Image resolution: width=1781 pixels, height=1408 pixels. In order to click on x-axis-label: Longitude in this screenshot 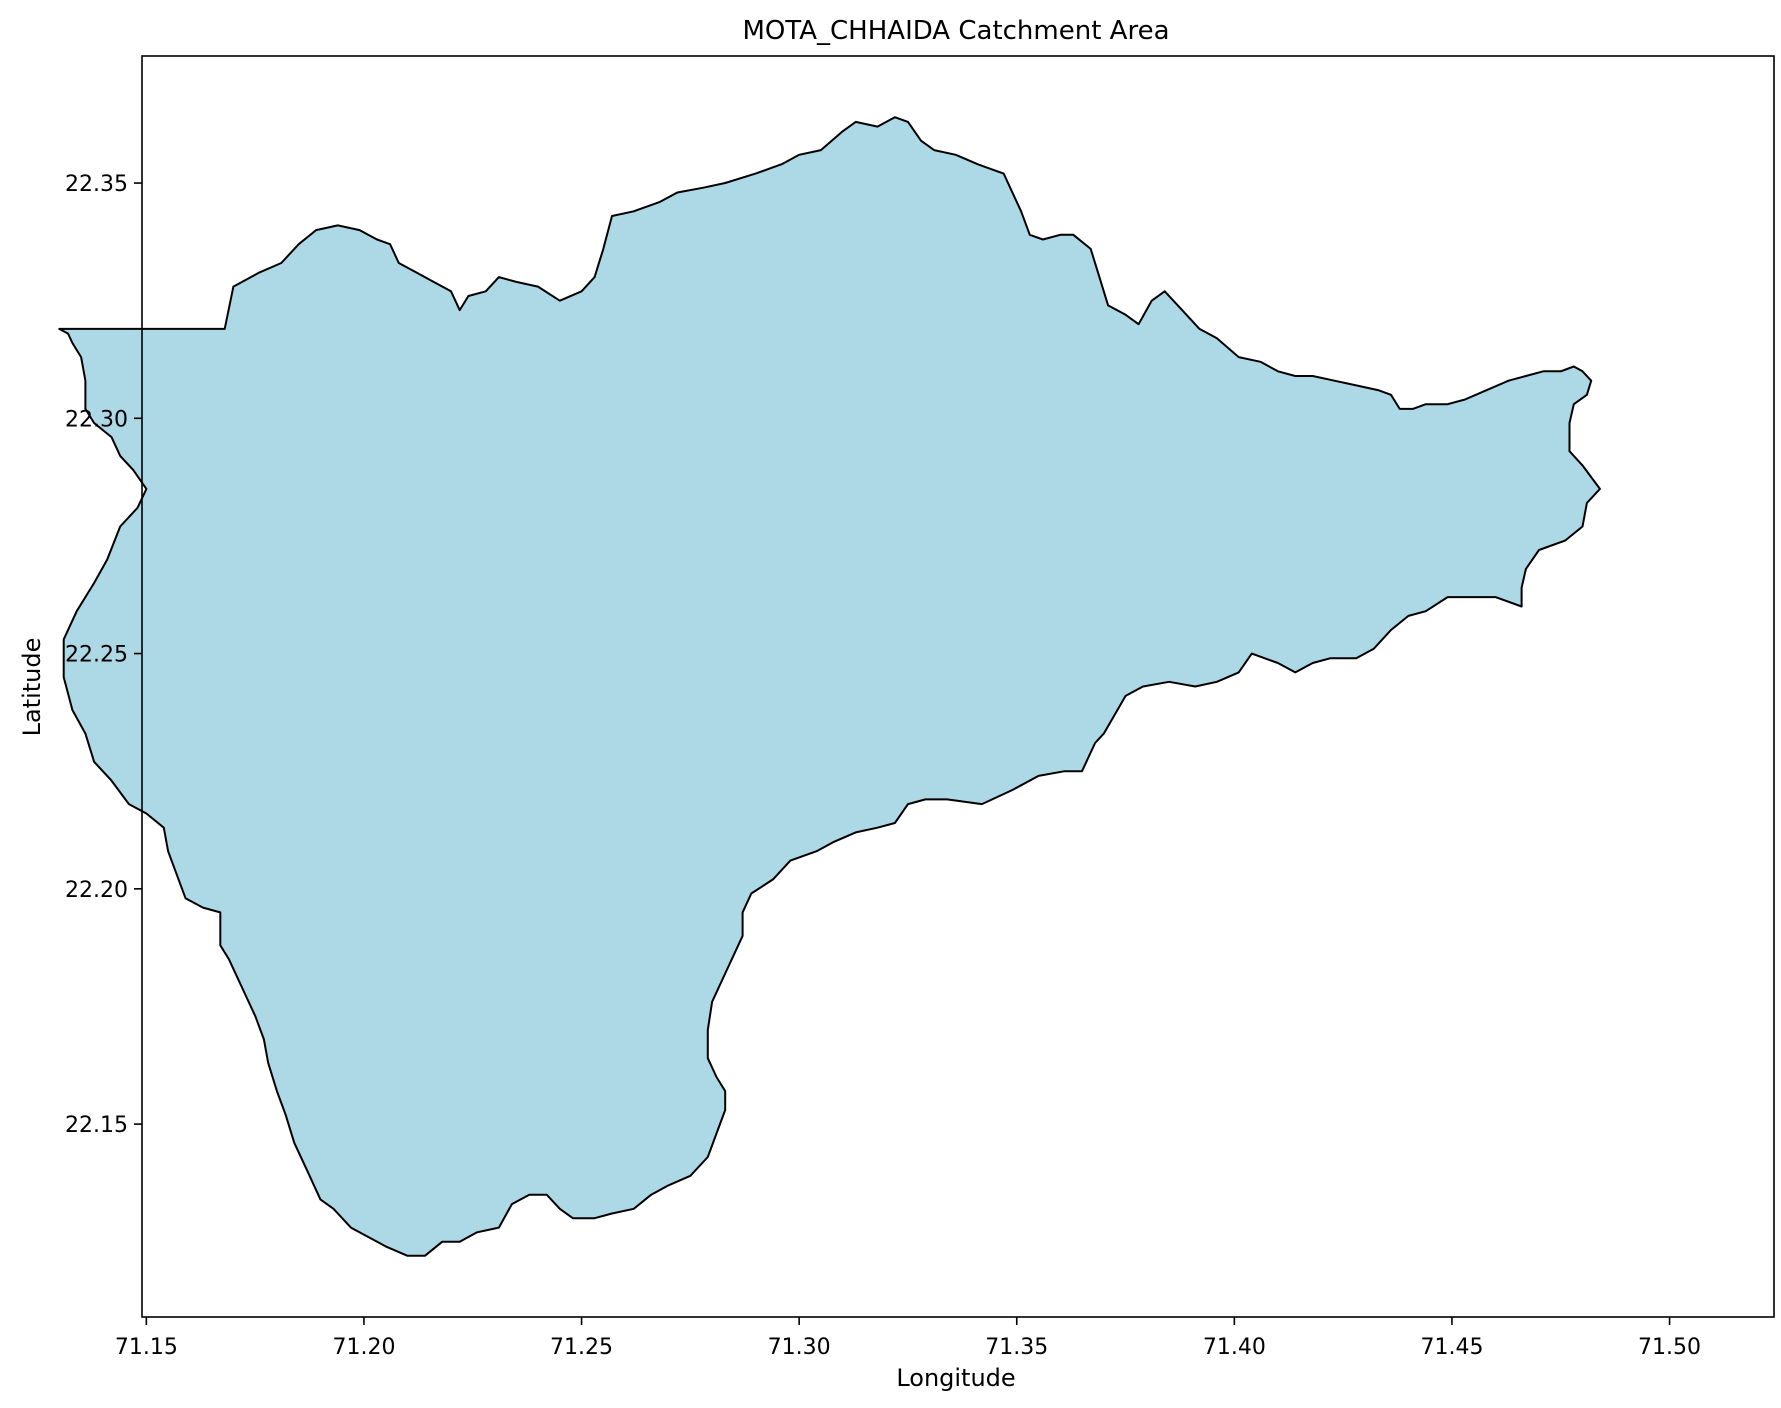, I will do `click(955, 1378)`.